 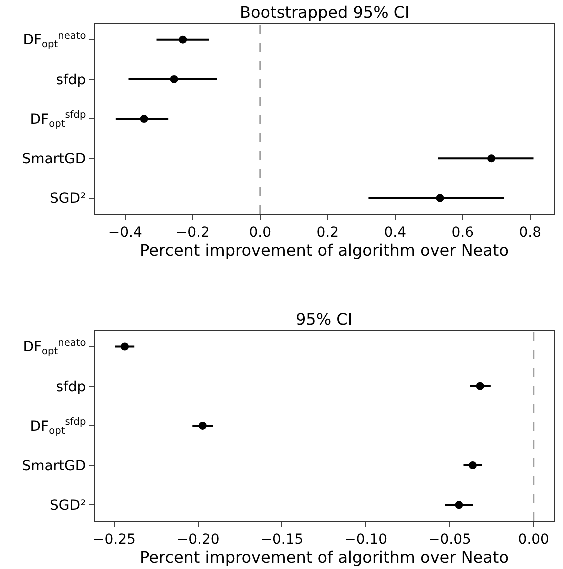 I want to click on x-tick-label: −0.20, so click(x=198, y=540).